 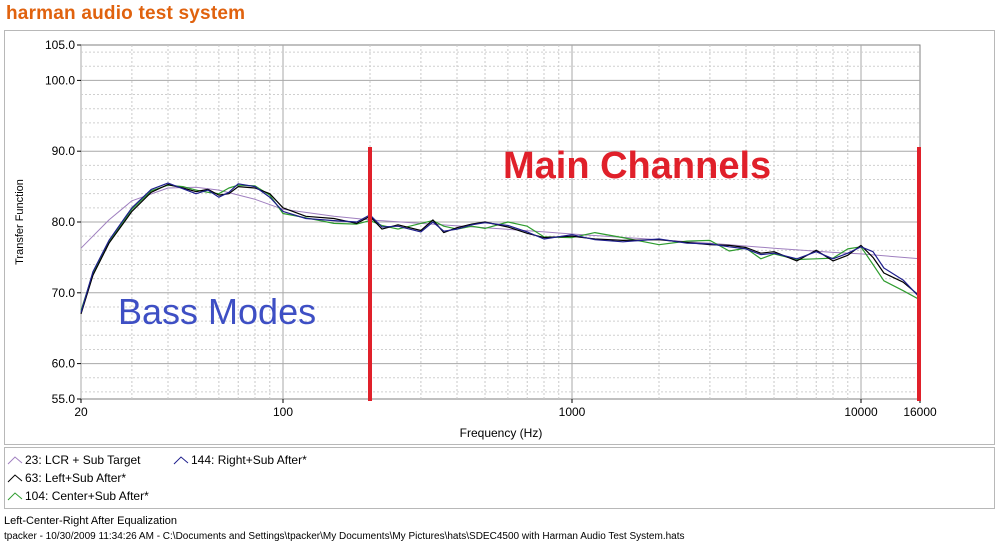 I want to click on x-tick-label: 10000, so click(x=861, y=412).